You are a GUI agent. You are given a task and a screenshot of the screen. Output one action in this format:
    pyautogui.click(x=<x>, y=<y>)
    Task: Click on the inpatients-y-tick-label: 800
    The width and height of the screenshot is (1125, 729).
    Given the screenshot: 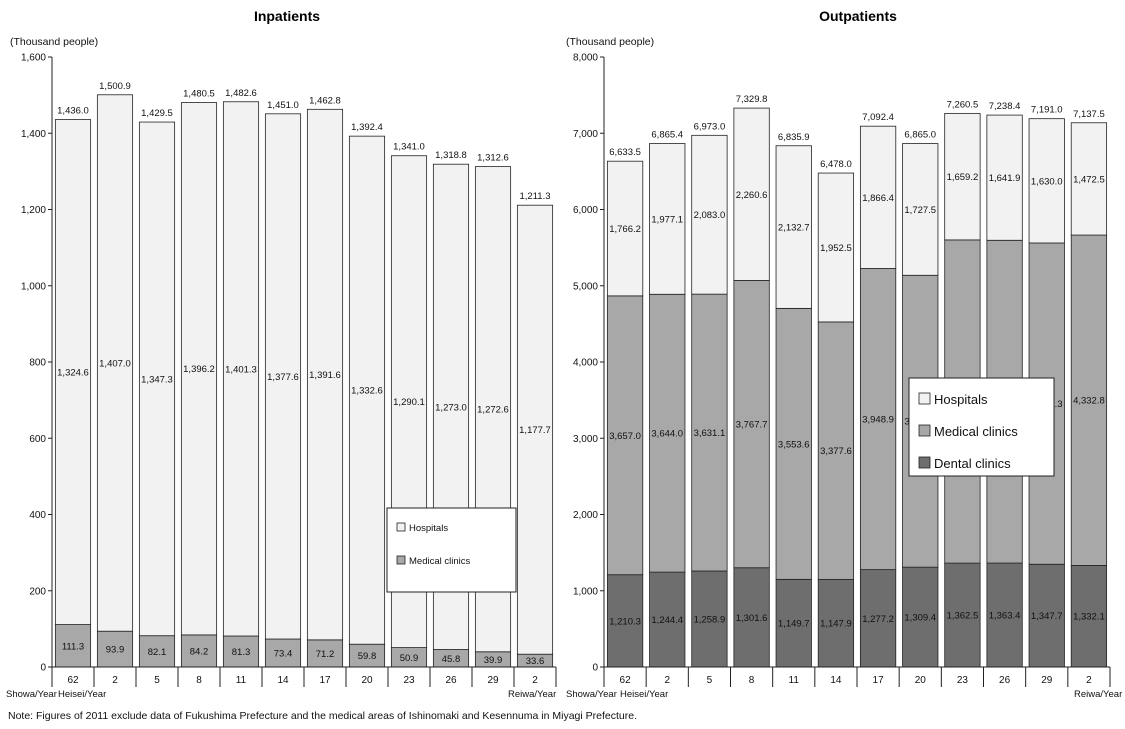 What is the action you would take?
    pyautogui.click(x=37, y=363)
    